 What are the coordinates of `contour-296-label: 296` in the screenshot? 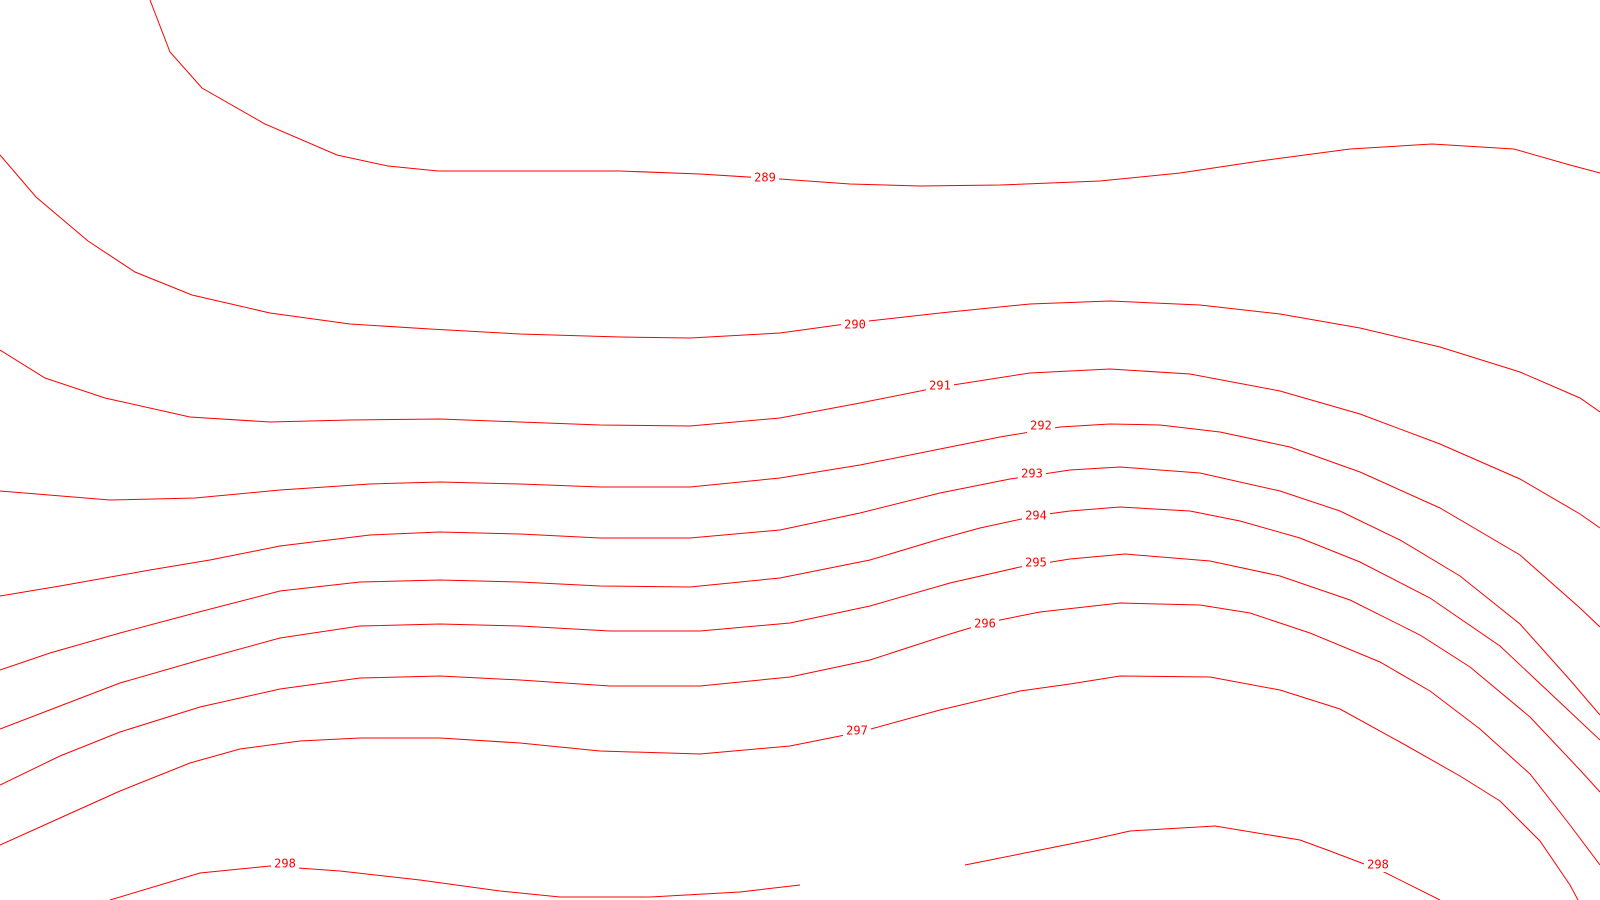 It's located at (985, 624).